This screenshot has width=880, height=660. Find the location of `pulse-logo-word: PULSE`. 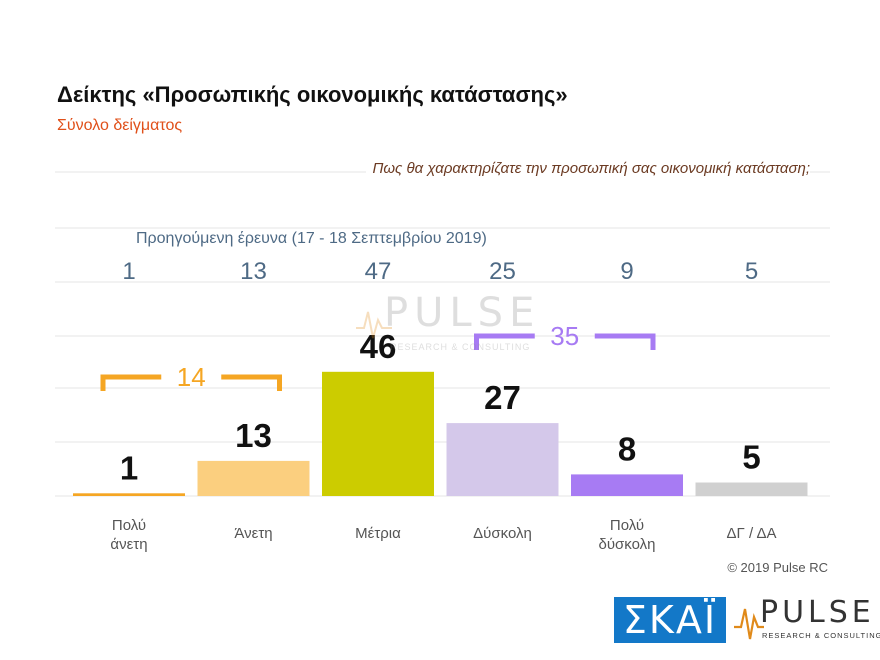

pulse-logo-word: PULSE is located at coordinates (817, 612).